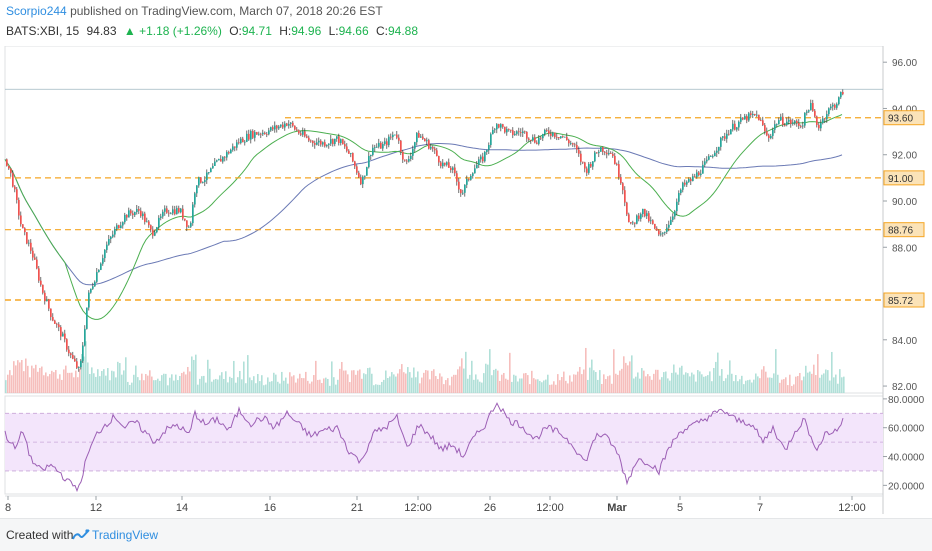 Image resolution: width=932 pixels, height=551 pixels. I want to click on symbol-label: BATS:XBI, 15, so click(43, 31).